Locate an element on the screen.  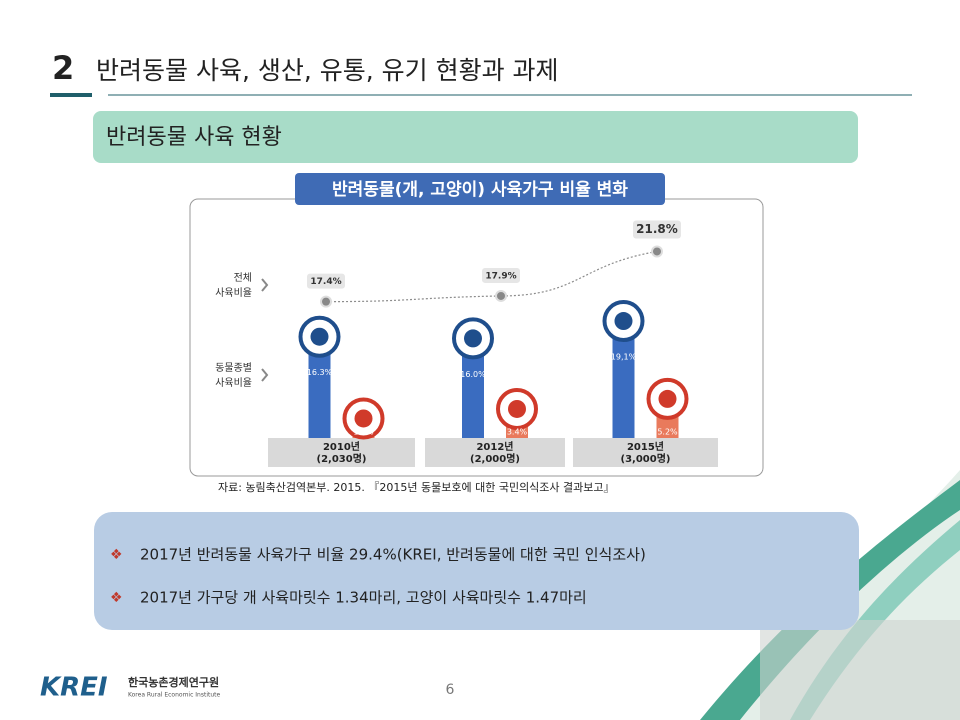
section-band is located at coordinates (475, 137).